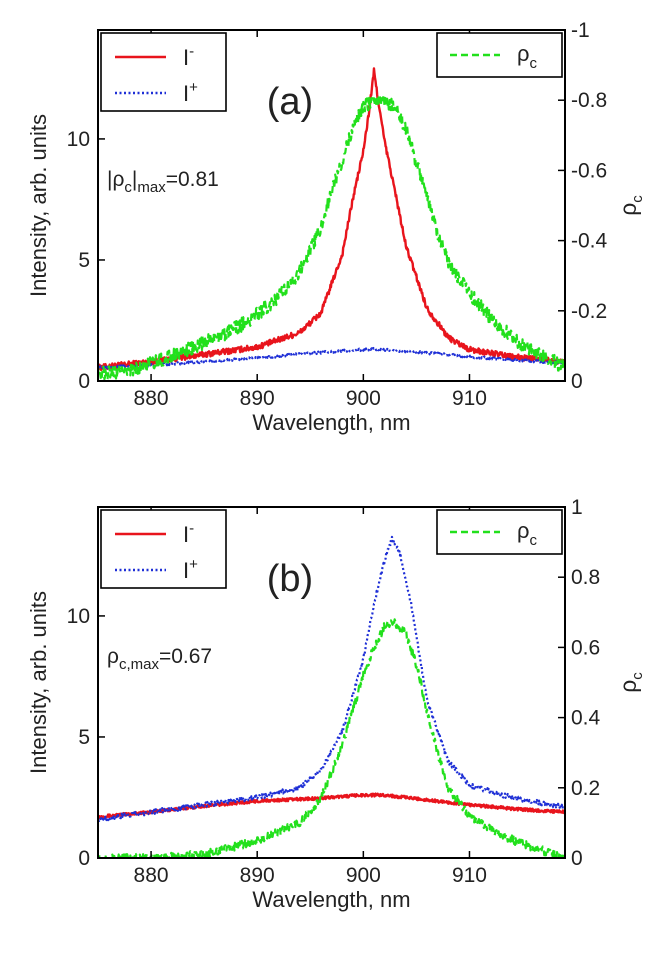 The height and width of the screenshot is (972, 665). What do you see at coordinates (585, 577) in the screenshot?
I see `y2-tick-label: 0.8` at bounding box center [585, 577].